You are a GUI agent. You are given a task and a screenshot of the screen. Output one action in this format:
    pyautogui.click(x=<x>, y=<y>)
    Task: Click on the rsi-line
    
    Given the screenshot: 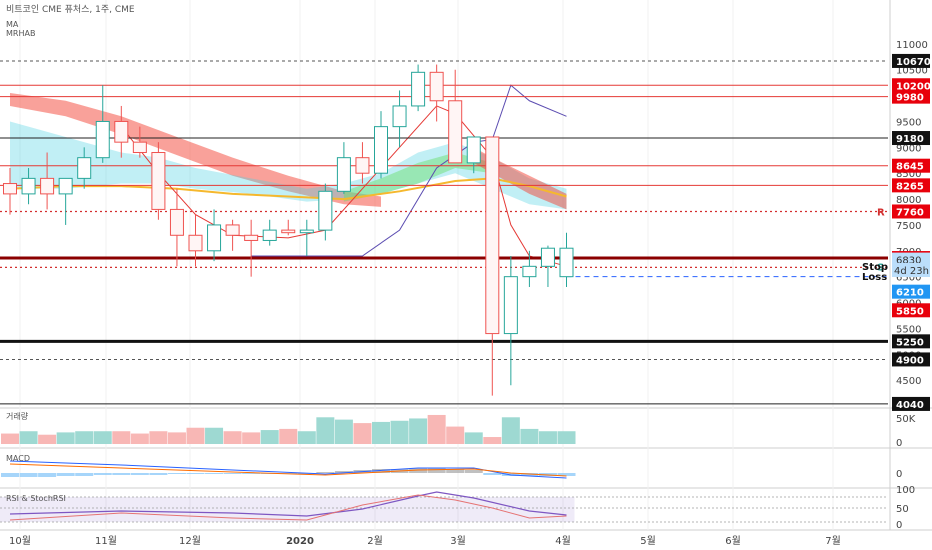 What is the action you would take?
    pyautogui.click(x=288, y=504)
    